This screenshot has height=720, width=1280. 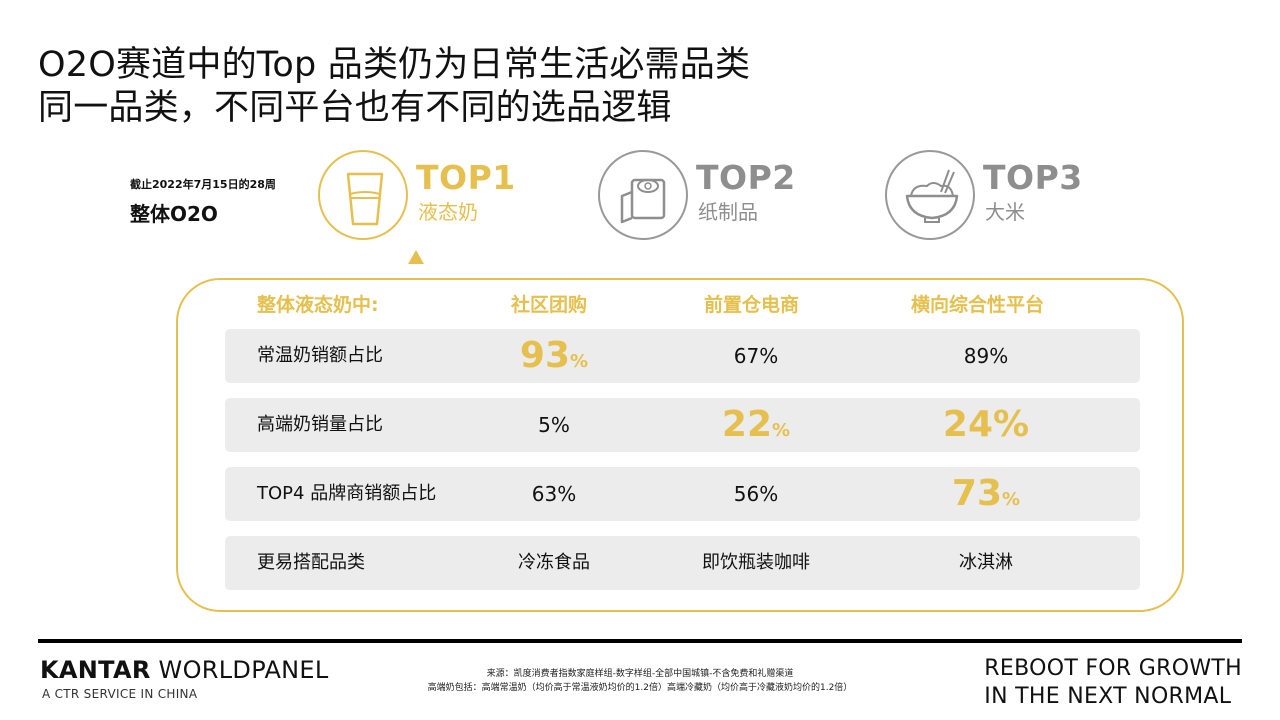 I want to click on footer-divider, so click(x=640, y=641).